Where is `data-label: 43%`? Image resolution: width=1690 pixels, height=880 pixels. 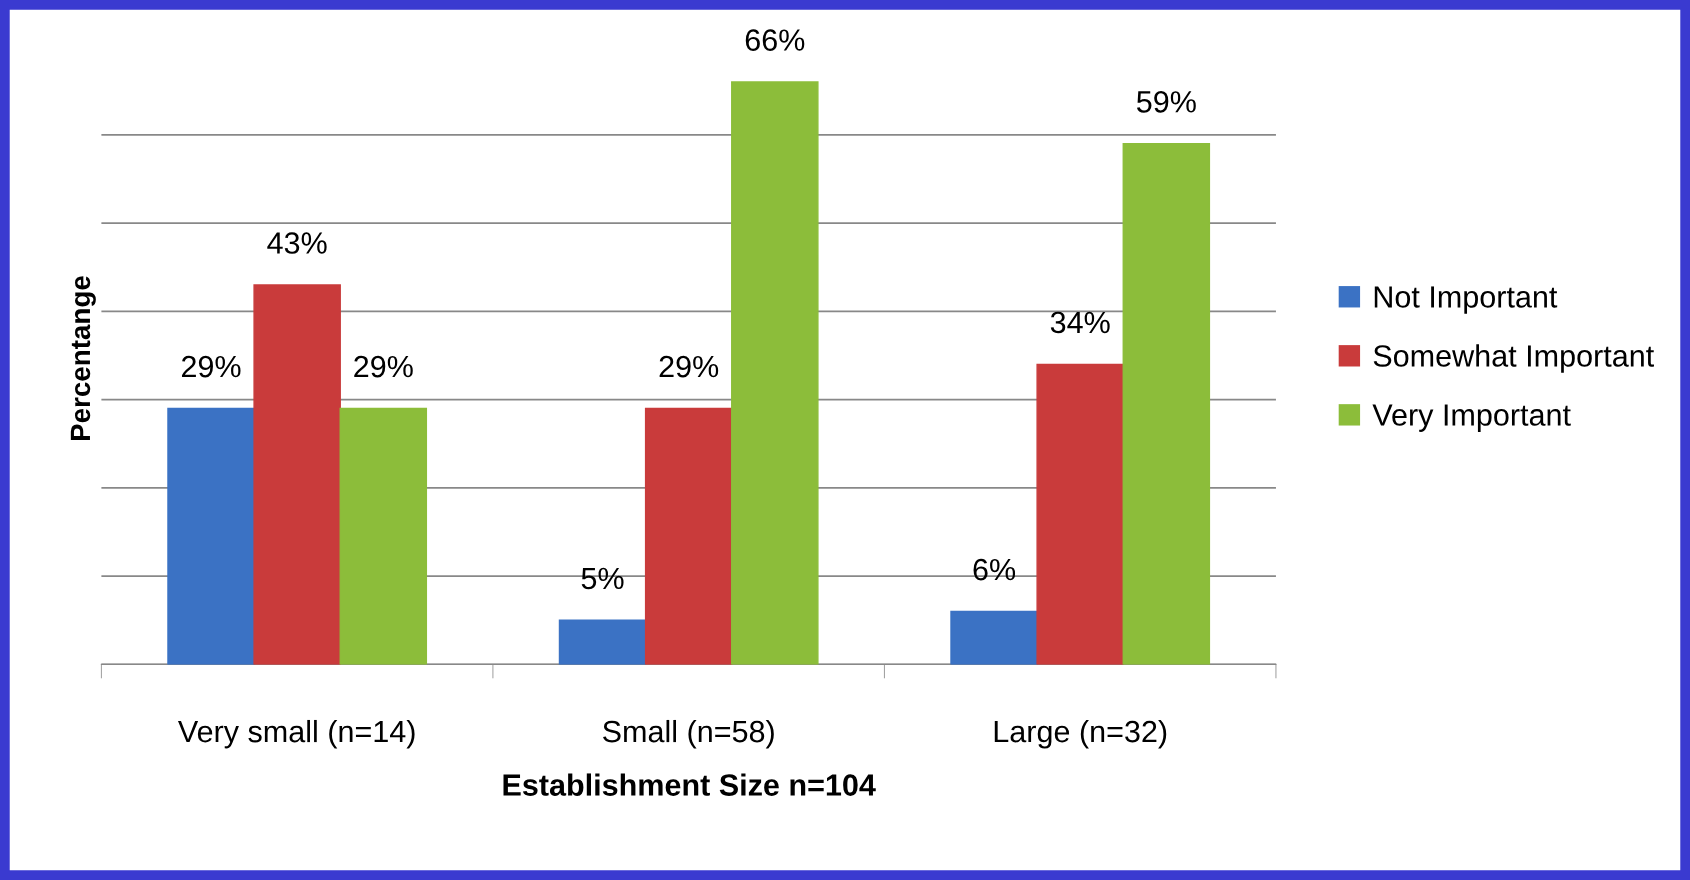
data-label: 43% is located at coordinates (297, 243).